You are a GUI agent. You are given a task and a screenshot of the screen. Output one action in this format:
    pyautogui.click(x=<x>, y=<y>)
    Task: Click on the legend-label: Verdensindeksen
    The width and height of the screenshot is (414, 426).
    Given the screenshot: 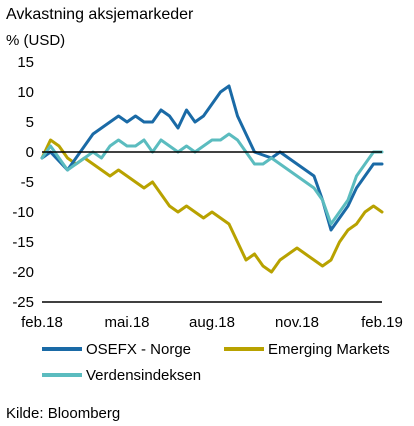 What is the action you would take?
    pyautogui.click(x=143, y=375)
    